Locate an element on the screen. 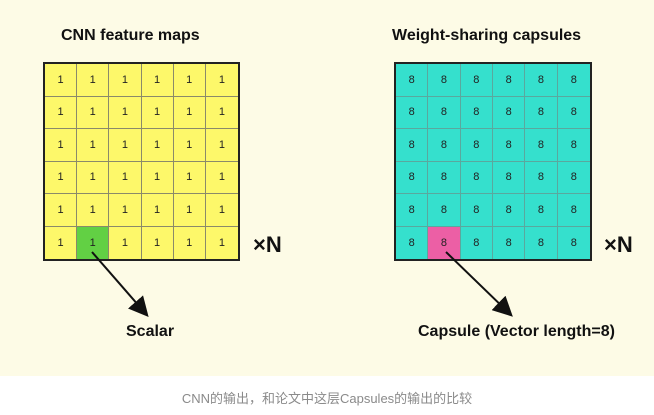  scalar-label: Scalar is located at coordinates (150, 331).